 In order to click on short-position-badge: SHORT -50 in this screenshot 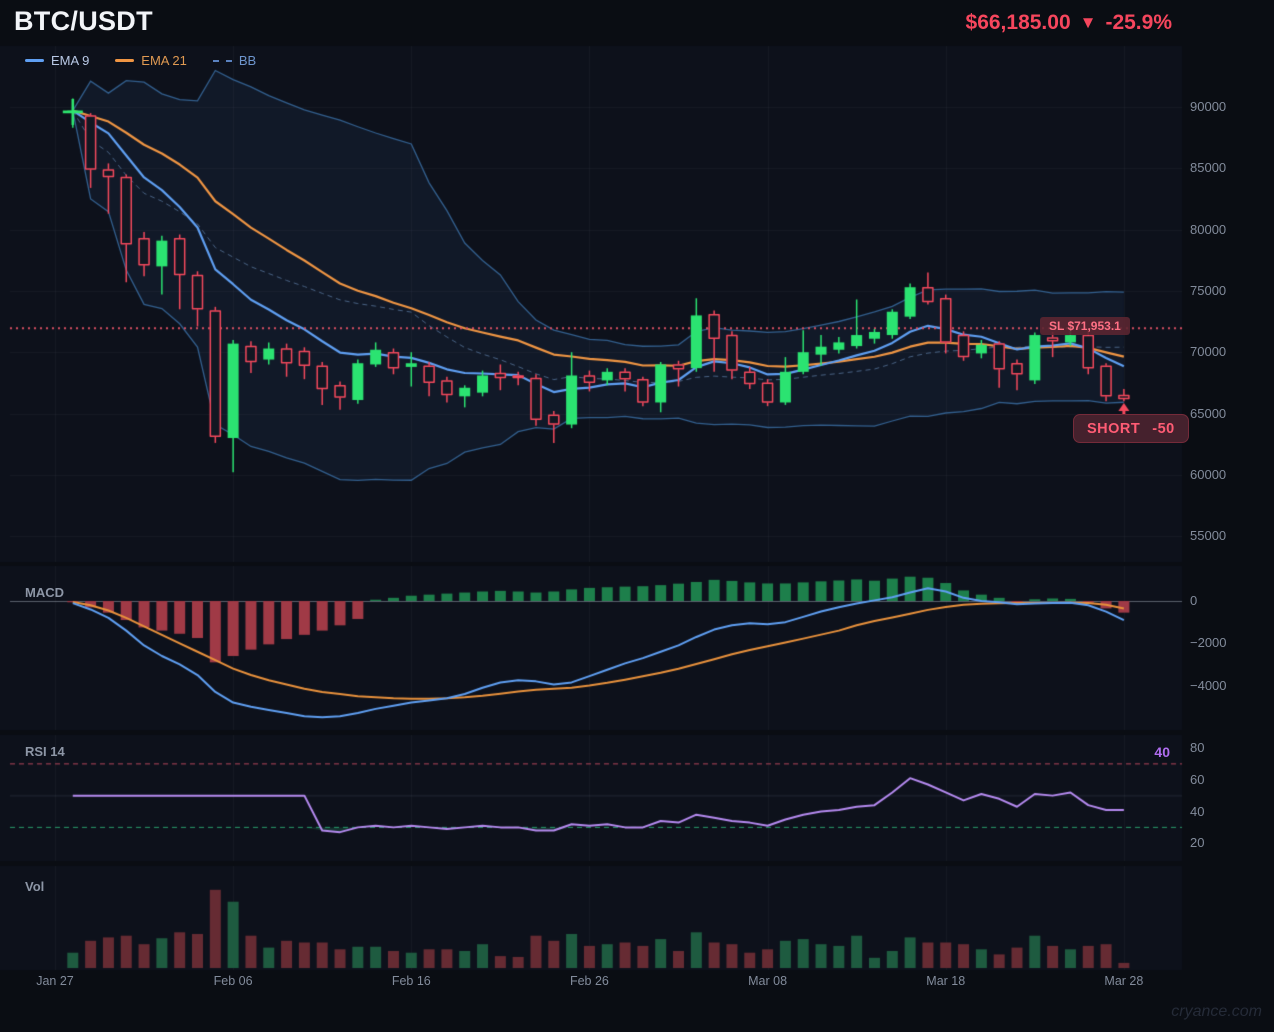, I will do `click(1131, 428)`.